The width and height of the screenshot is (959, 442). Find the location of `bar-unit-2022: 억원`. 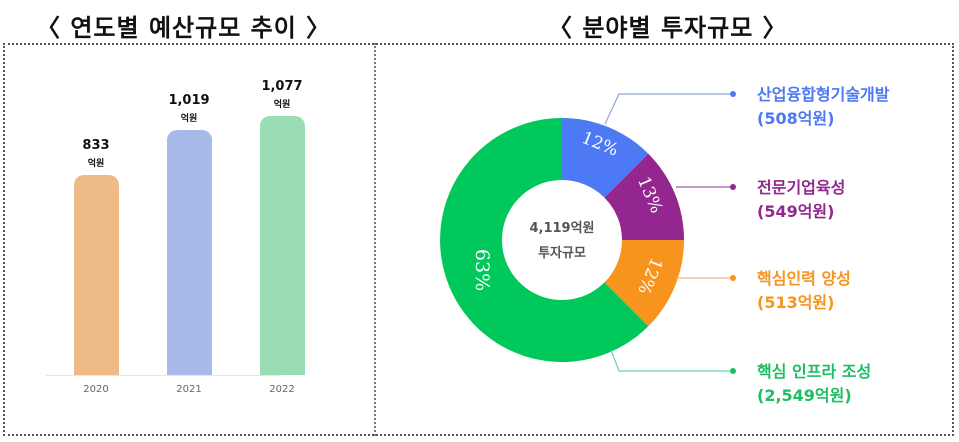

bar-unit-2022: 억원 is located at coordinates (282, 105).